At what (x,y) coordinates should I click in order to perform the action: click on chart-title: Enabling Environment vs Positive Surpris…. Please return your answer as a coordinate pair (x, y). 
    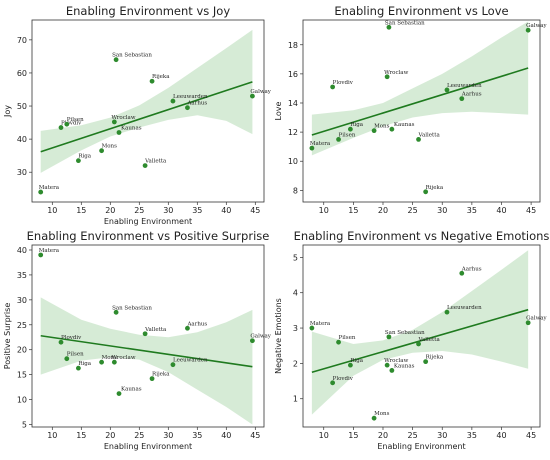
    Looking at the image, I should click on (148, 236).